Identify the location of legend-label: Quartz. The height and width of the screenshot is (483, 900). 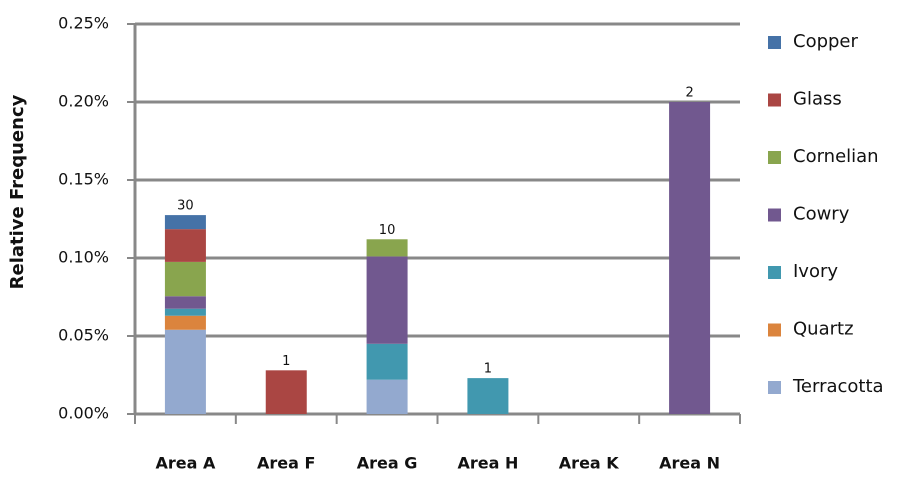
(823, 329).